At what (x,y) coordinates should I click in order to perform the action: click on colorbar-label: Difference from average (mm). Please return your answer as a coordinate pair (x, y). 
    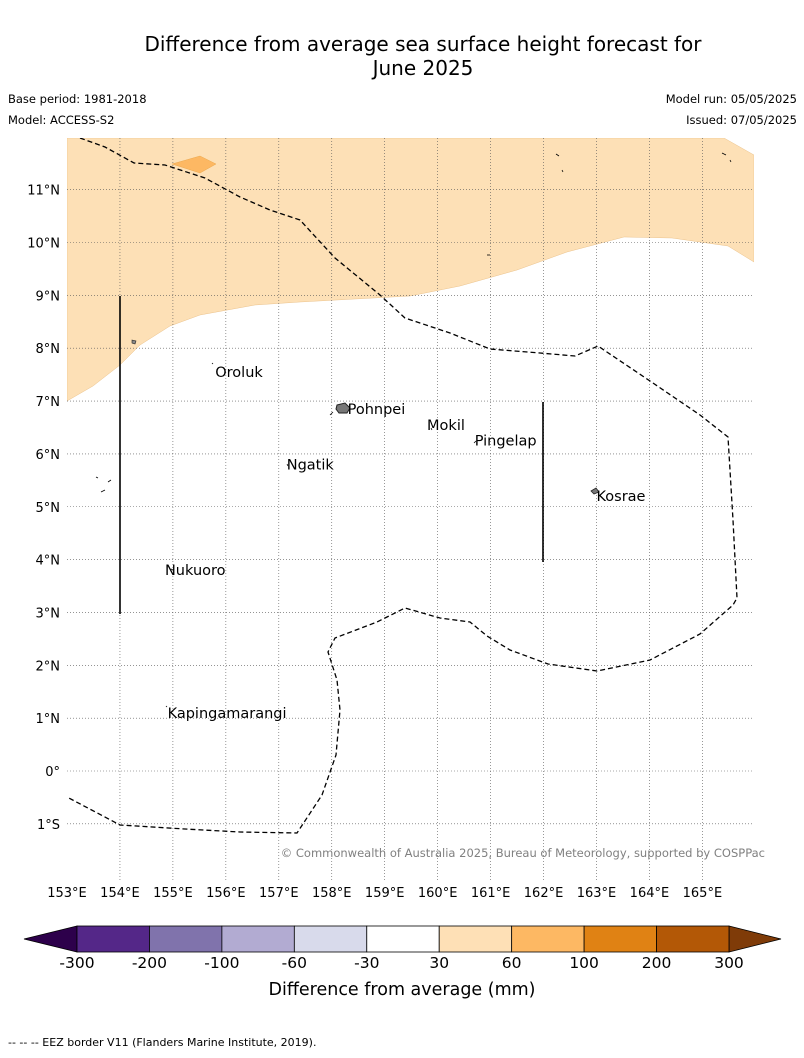
    Looking at the image, I should click on (401, 990).